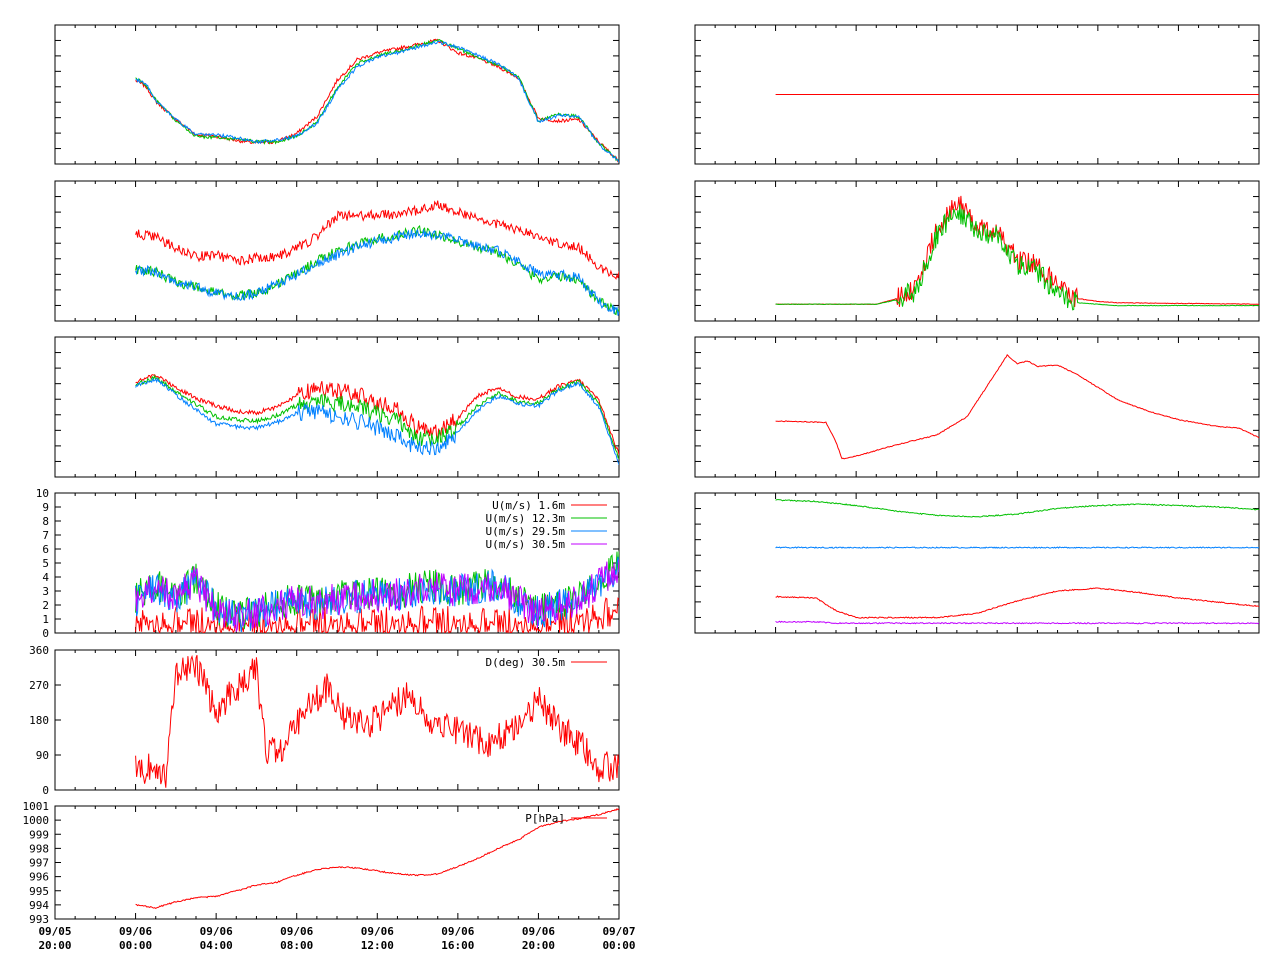  Describe the element at coordinates (526, 518) in the screenshot. I see `legend-label: U(m/s) 12.3m` at that location.